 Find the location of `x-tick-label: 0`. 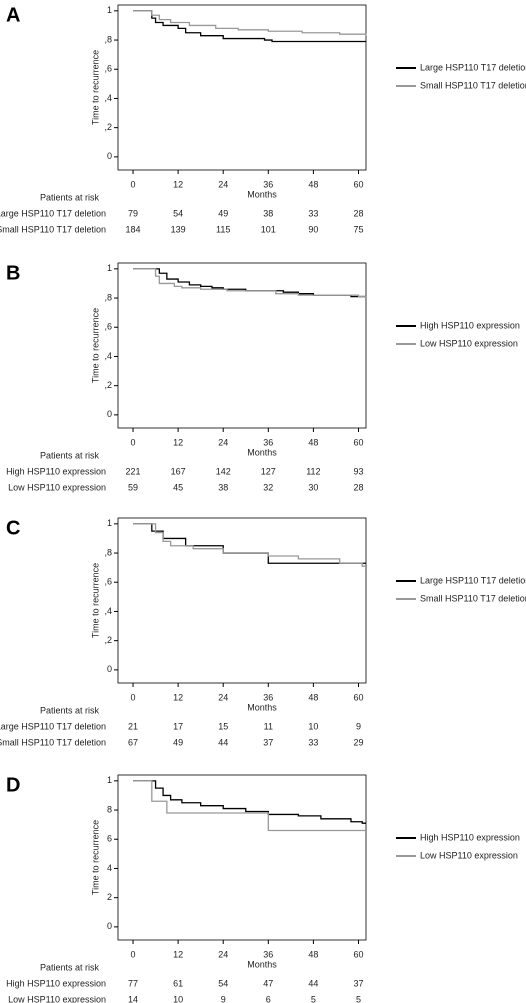

x-tick-label: 0 is located at coordinates (133, 184).